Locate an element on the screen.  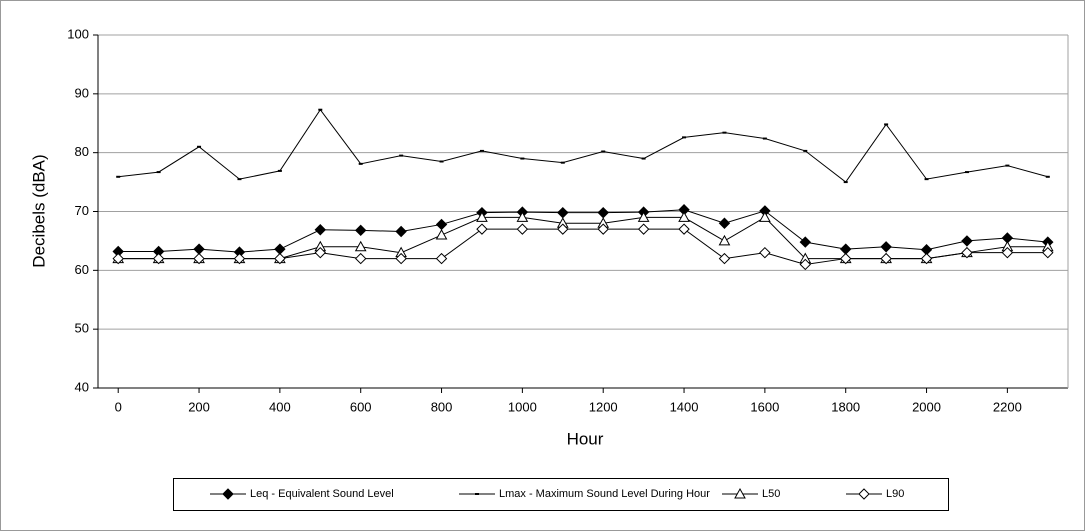
x-tick-label: 1600 is located at coordinates (764, 406).